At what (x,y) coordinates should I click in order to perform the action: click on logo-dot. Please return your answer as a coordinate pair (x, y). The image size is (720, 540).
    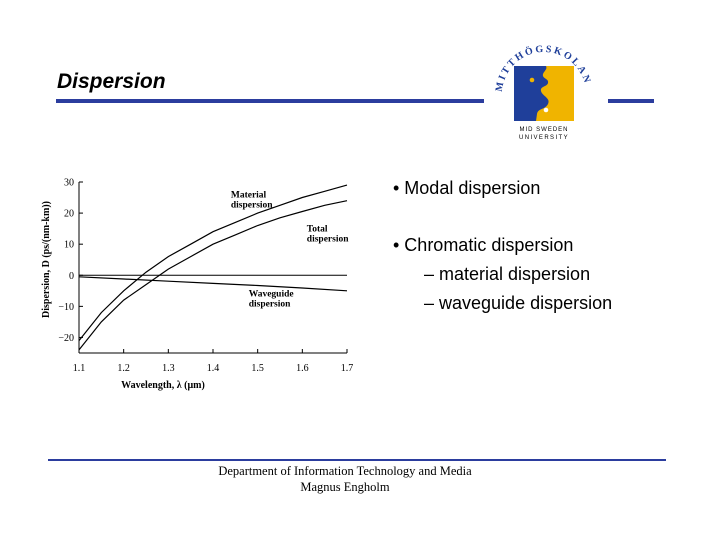
    Looking at the image, I should click on (546, 110).